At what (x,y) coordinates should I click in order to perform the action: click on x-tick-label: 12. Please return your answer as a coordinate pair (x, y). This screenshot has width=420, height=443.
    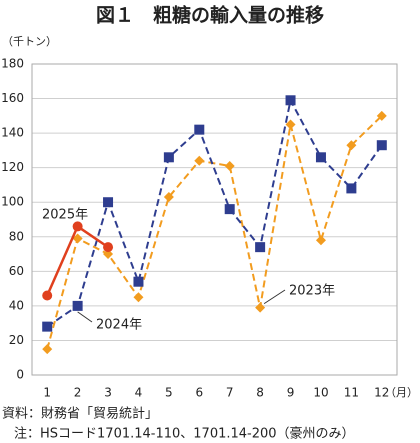
    Looking at the image, I should click on (381, 393).